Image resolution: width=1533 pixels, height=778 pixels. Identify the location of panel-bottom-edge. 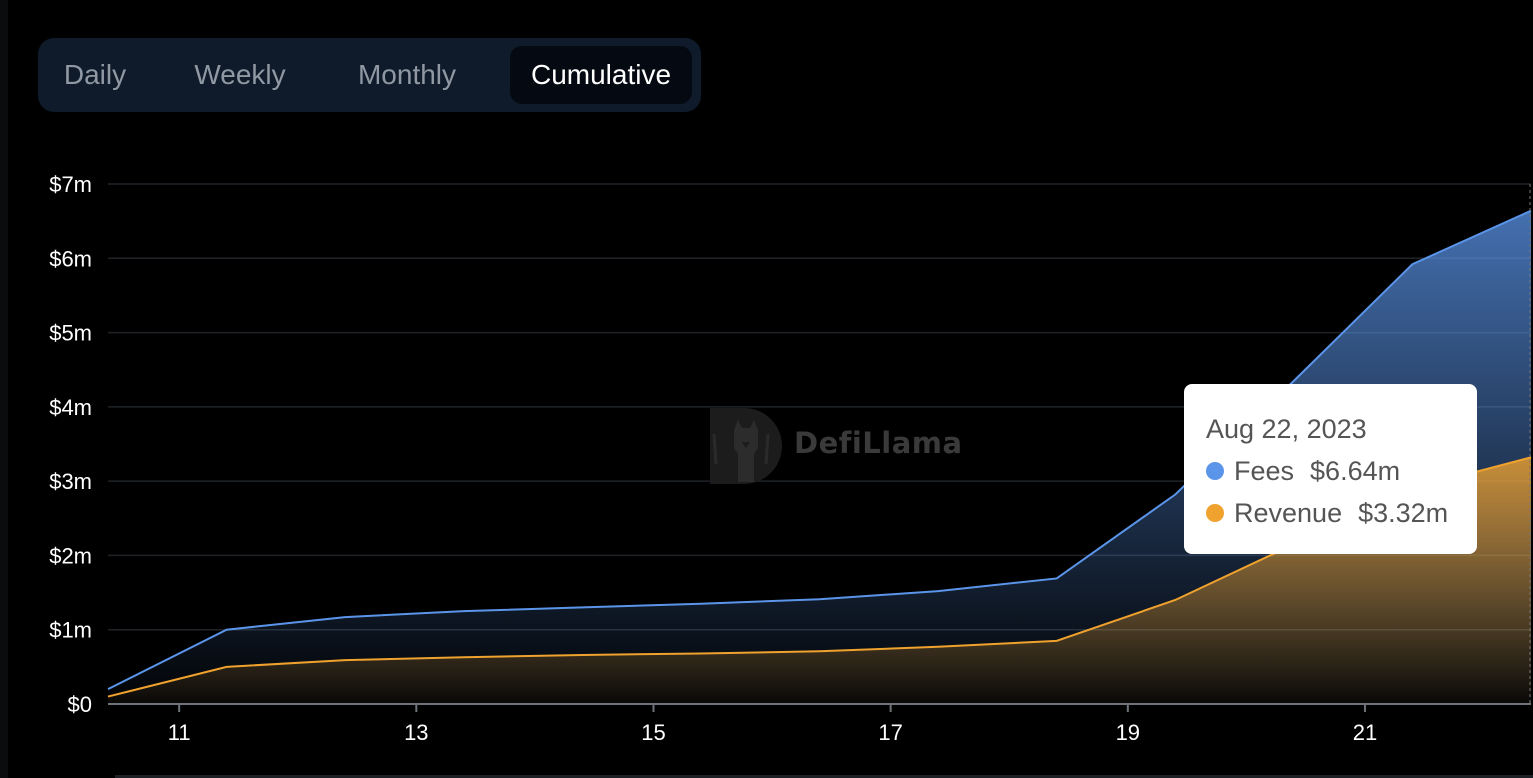
(824, 776).